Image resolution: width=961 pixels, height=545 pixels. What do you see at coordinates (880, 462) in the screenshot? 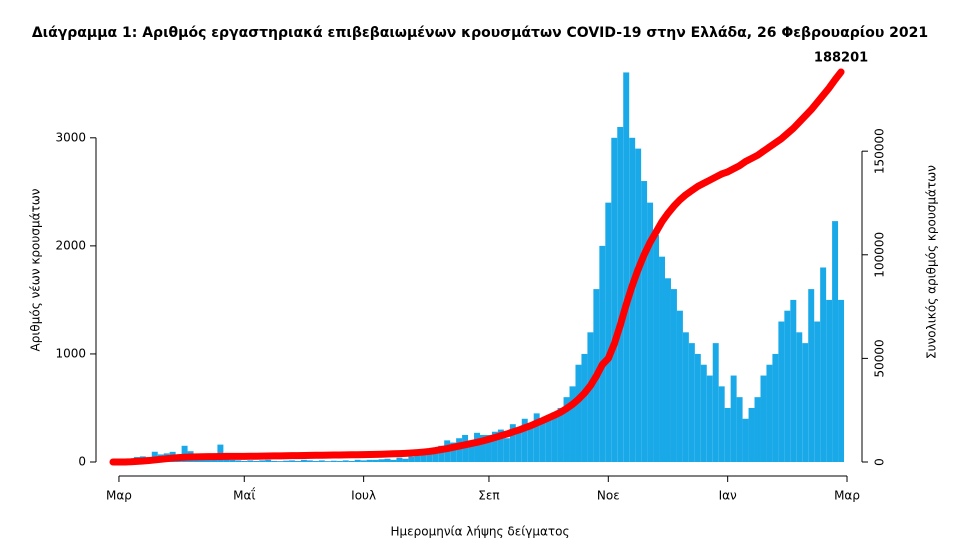
I see `y2-tick-label: 0` at bounding box center [880, 462].